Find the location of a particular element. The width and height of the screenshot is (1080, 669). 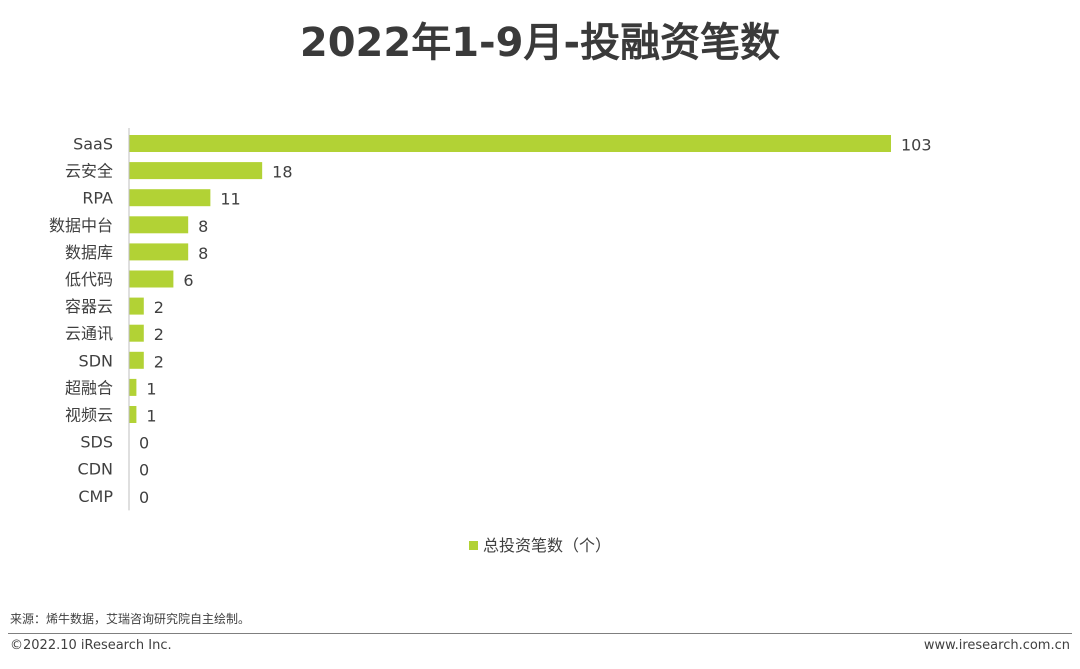

category-label: 超融合 is located at coordinates (89, 387).